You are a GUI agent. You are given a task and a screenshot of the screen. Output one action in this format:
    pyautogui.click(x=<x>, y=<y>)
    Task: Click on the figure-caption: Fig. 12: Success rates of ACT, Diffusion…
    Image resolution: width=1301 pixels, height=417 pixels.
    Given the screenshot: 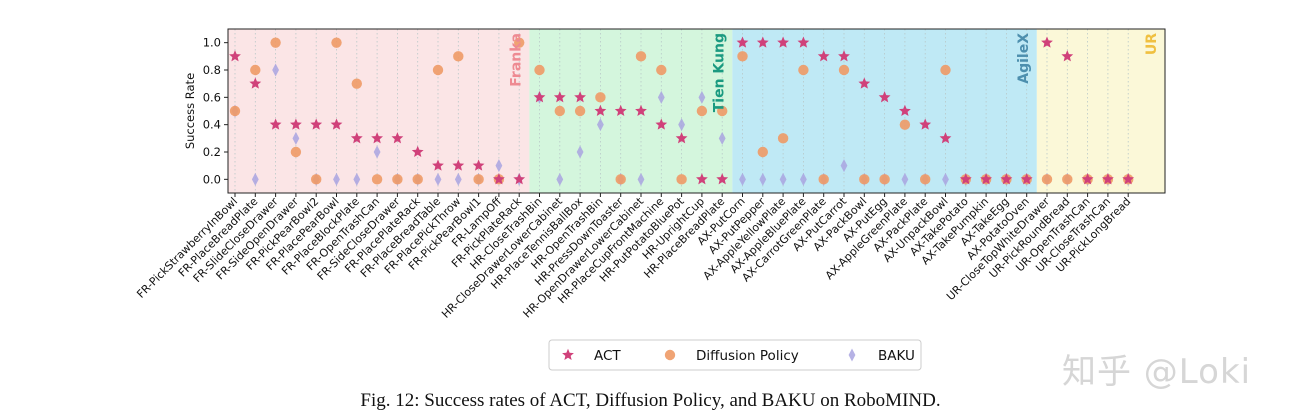 What is the action you would take?
    pyautogui.click(x=650, y=400)
    